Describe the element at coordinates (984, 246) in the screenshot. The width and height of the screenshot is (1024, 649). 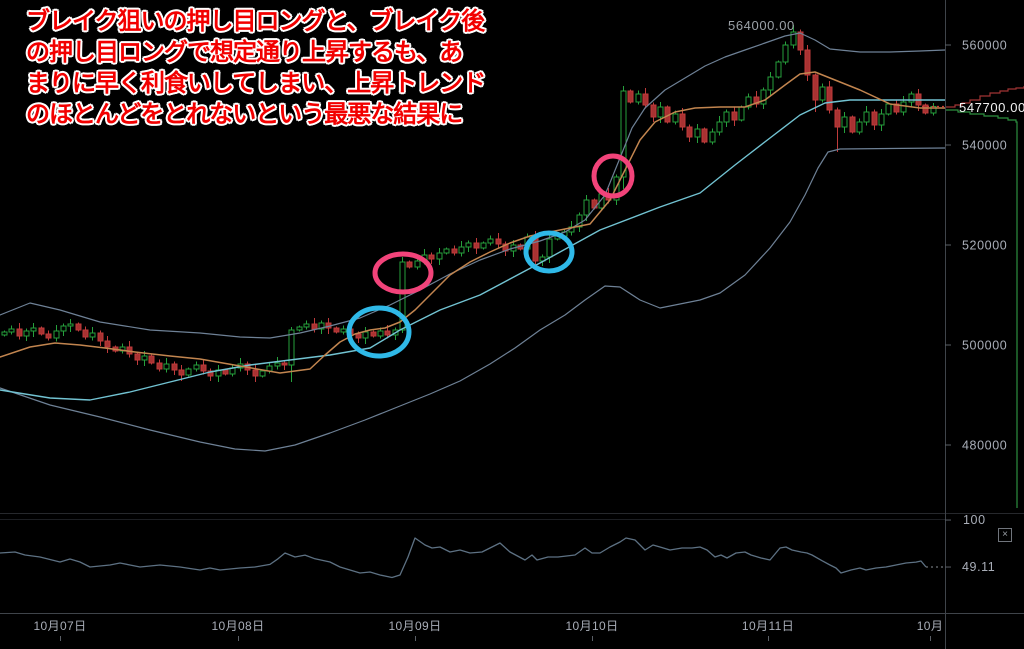
I see `price-tick-label: 520000` at that location.